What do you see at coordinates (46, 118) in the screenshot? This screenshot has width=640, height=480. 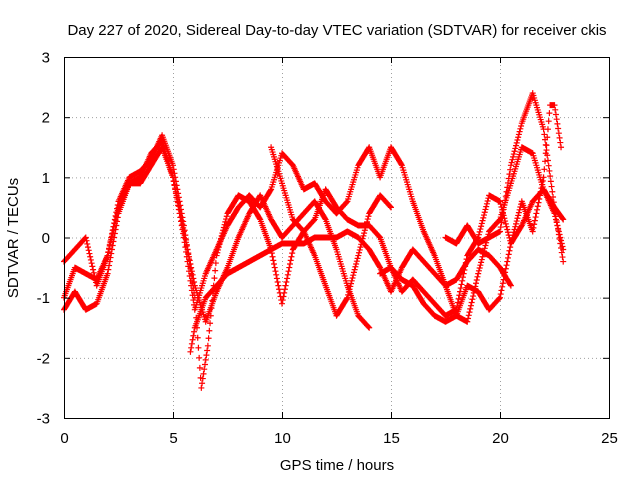 I see `y-tick-label: 2` at bounding box center [46, 118].